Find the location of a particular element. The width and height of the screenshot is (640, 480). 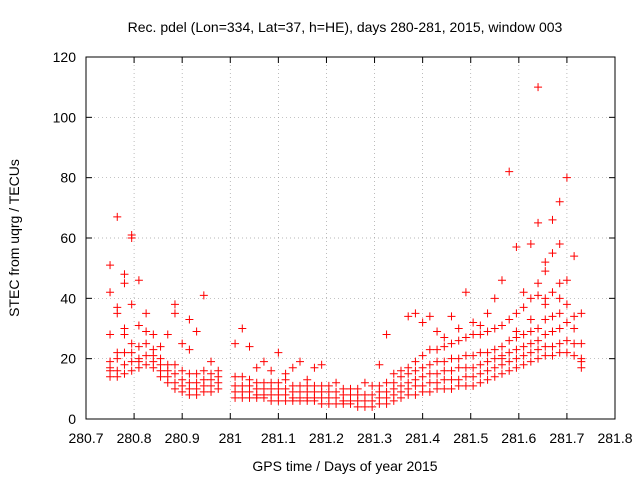

y-axis-label: STEC from uqrg / TECUs is located at coordinates (14, 238).